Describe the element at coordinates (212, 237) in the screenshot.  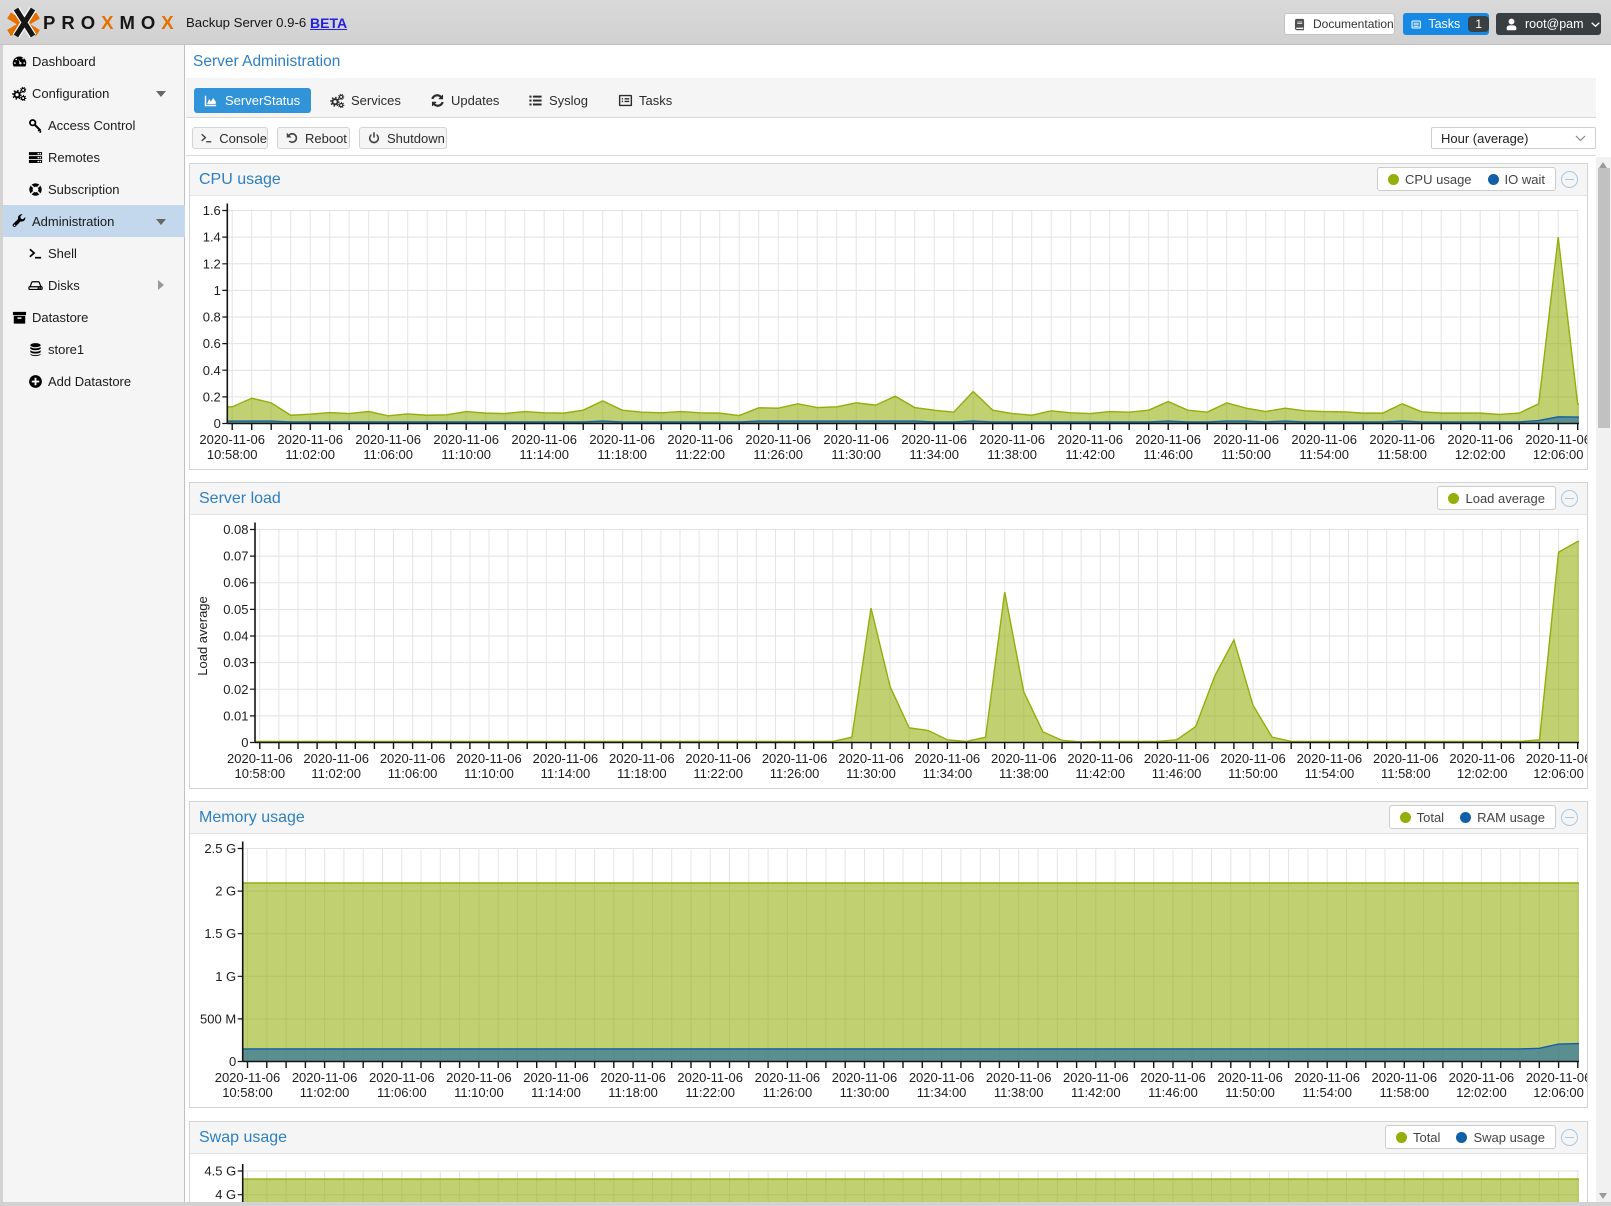
I see `svg-text: 1.4` at that location.